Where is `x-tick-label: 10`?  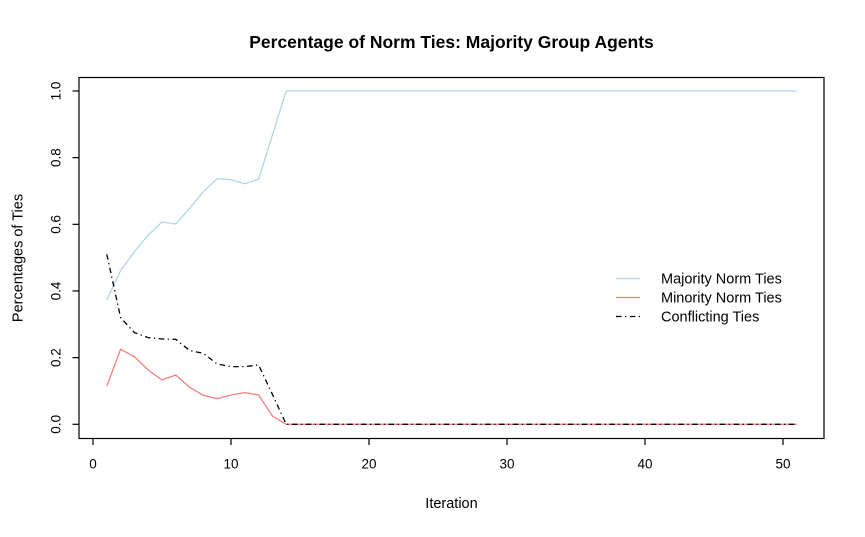 x-tick-label: 10 is located at coordinates (230, 464).